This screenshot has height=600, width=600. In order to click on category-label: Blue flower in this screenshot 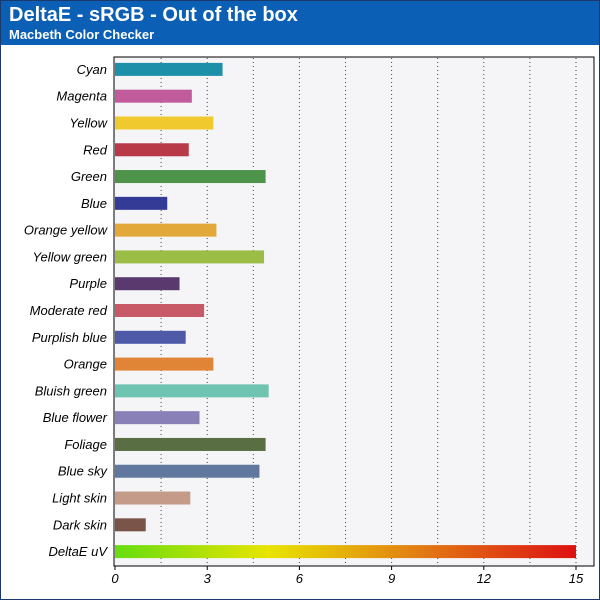, I will do `click(75, 417)`.